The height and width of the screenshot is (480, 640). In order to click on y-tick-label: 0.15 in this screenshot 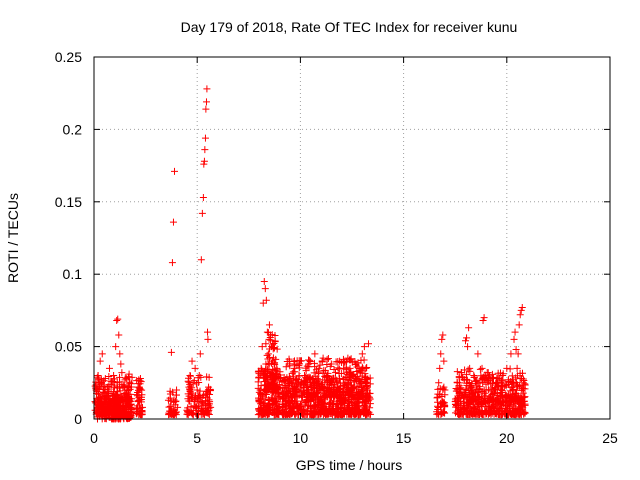, I will do `click(68, 202)`.